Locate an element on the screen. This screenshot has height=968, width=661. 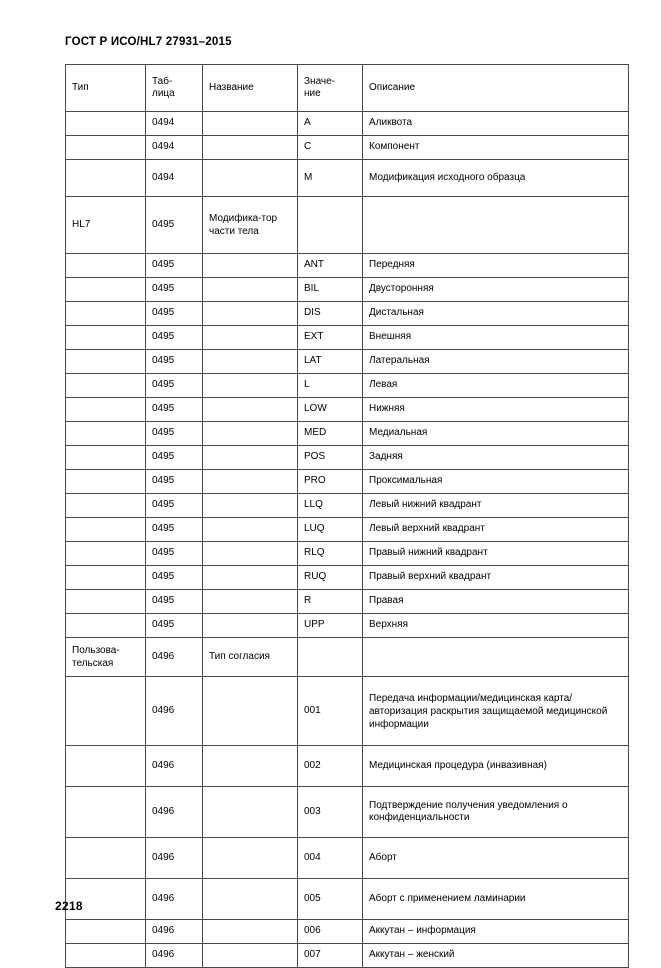
cell-desc is located at coordinates (495, 657).